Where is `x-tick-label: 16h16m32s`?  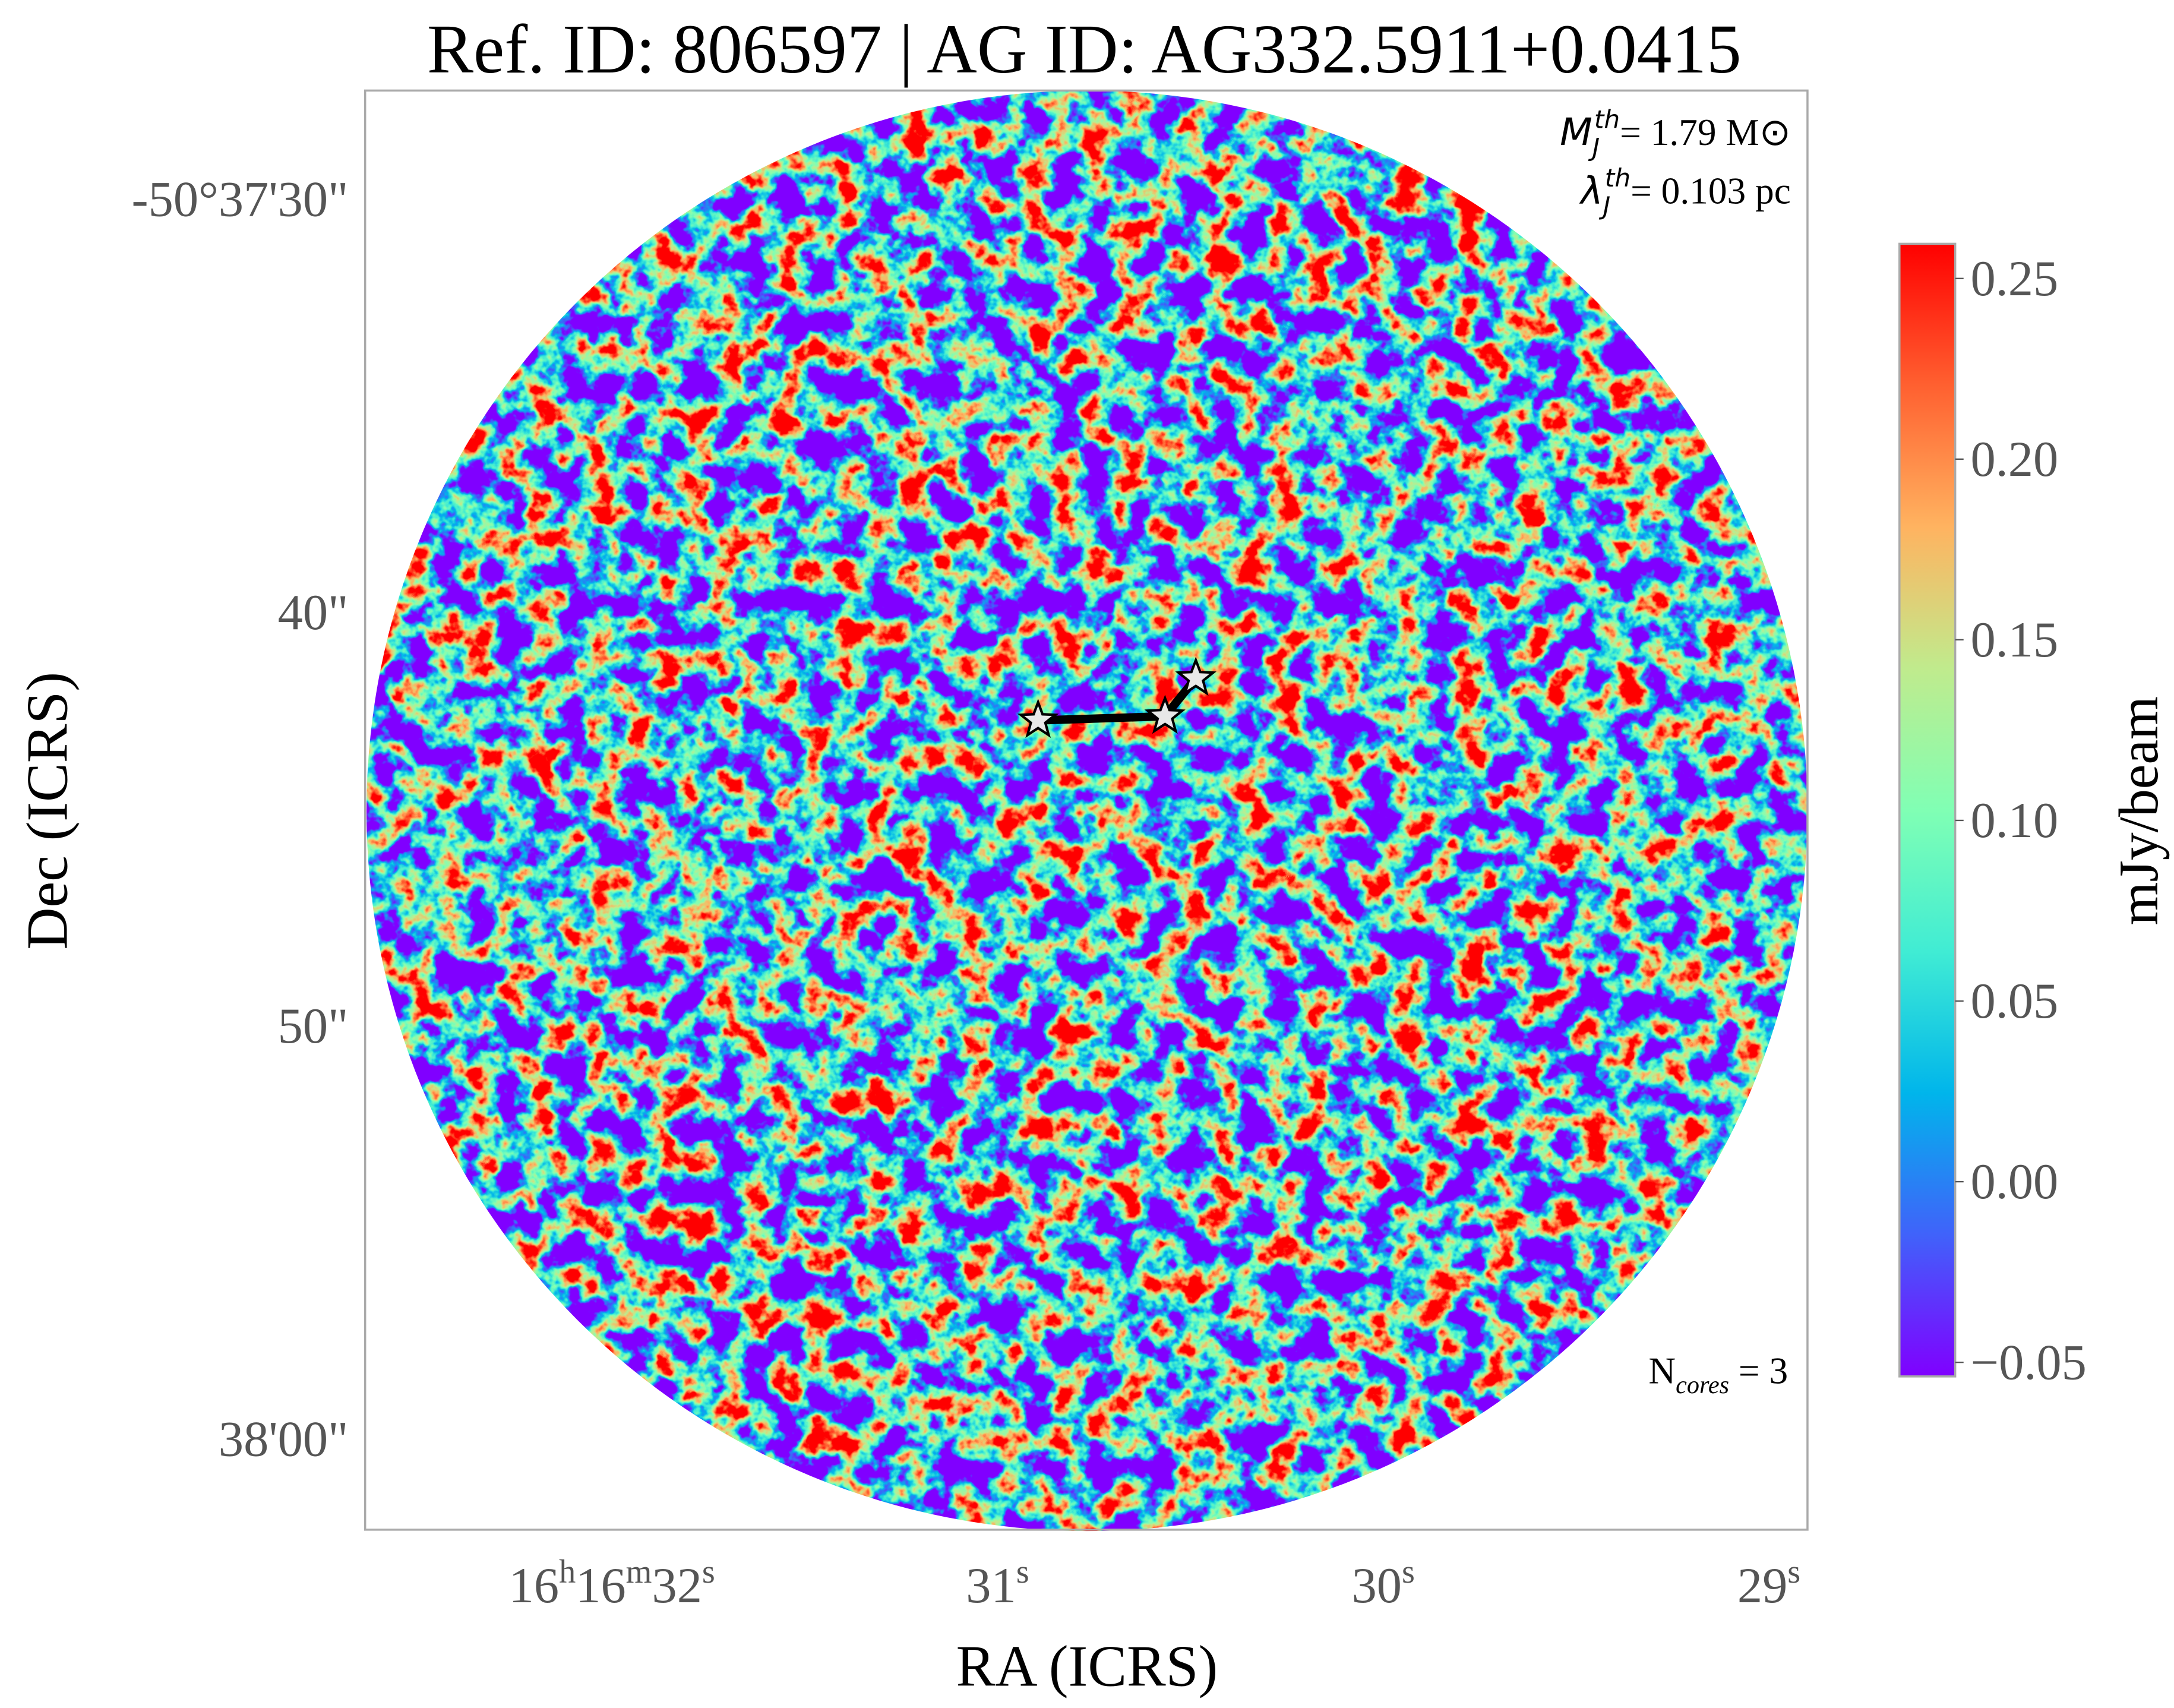
x-tick-label: 16h16m32s is located at coordinates (612, 1584).